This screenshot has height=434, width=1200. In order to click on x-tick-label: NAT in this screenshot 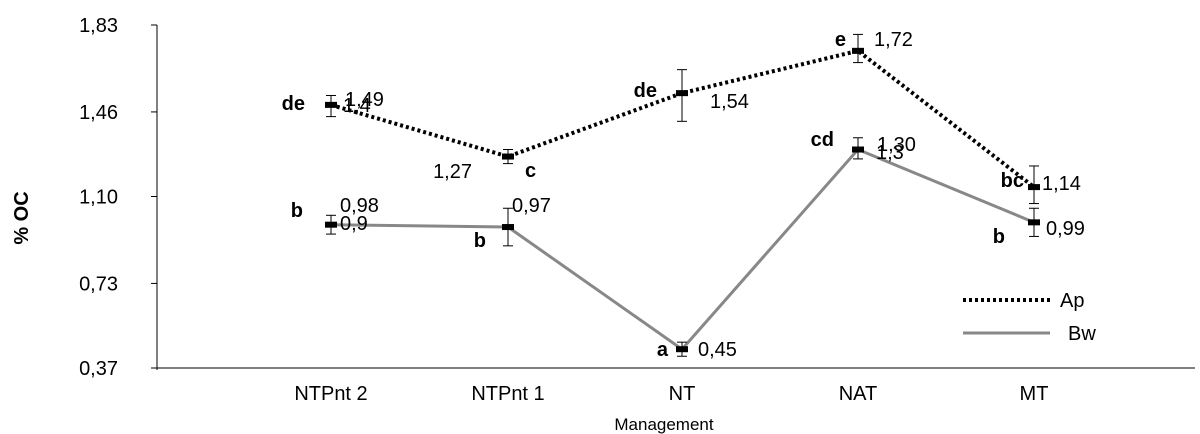, I will do `click(858, 394)`.